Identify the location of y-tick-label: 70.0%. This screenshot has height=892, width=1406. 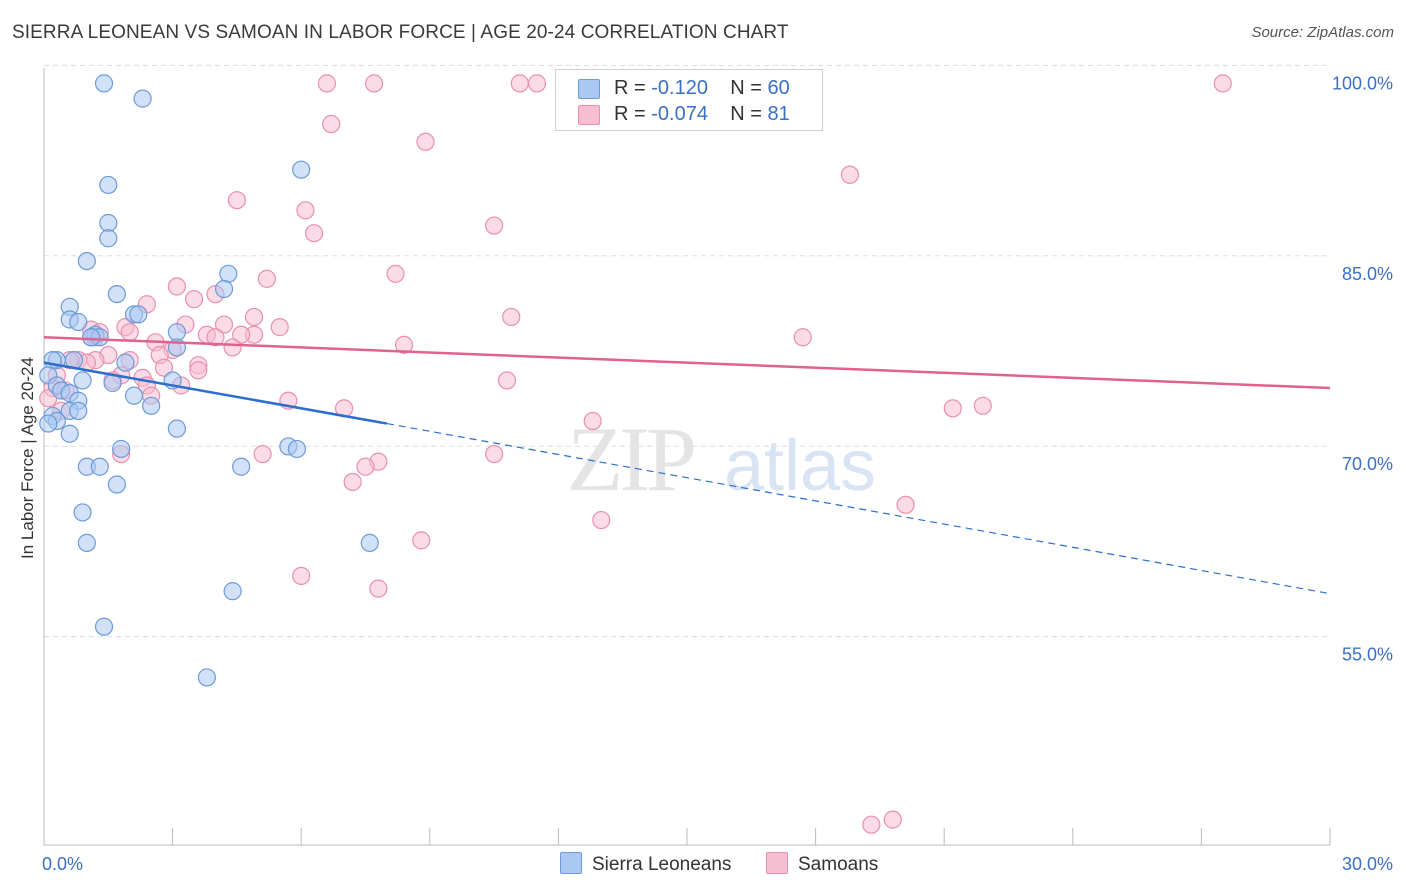
(1367, 464).